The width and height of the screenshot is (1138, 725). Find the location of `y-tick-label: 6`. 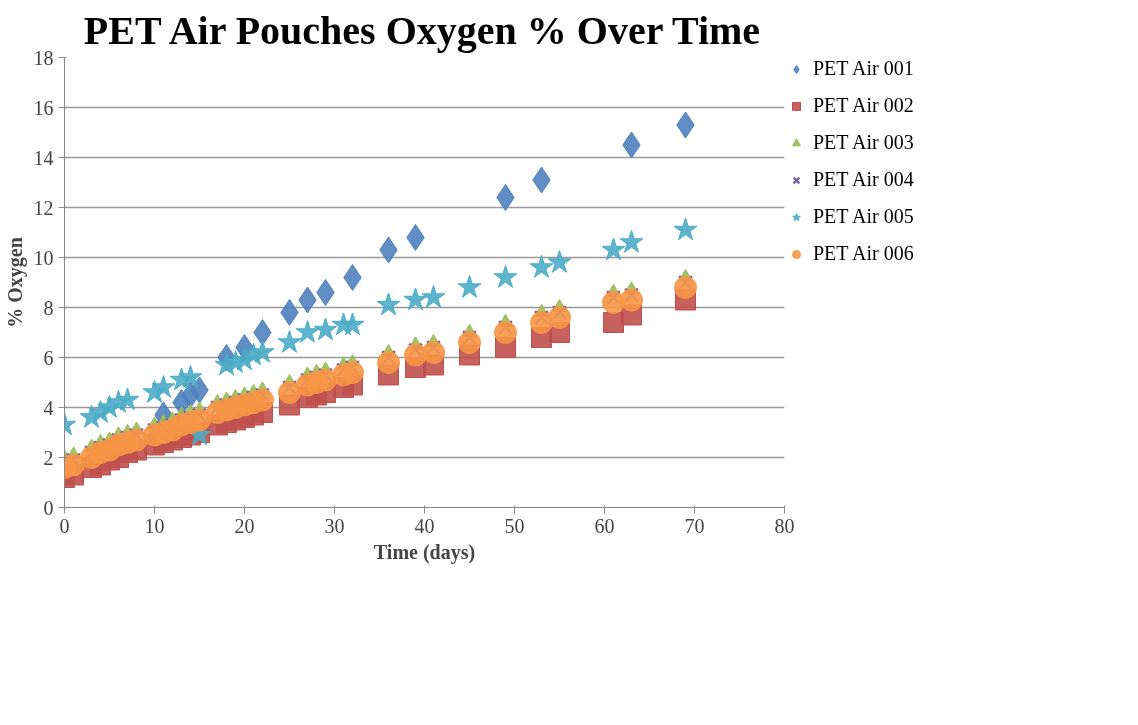

y-tick-label: 6 is located at coordinates (48, 357).